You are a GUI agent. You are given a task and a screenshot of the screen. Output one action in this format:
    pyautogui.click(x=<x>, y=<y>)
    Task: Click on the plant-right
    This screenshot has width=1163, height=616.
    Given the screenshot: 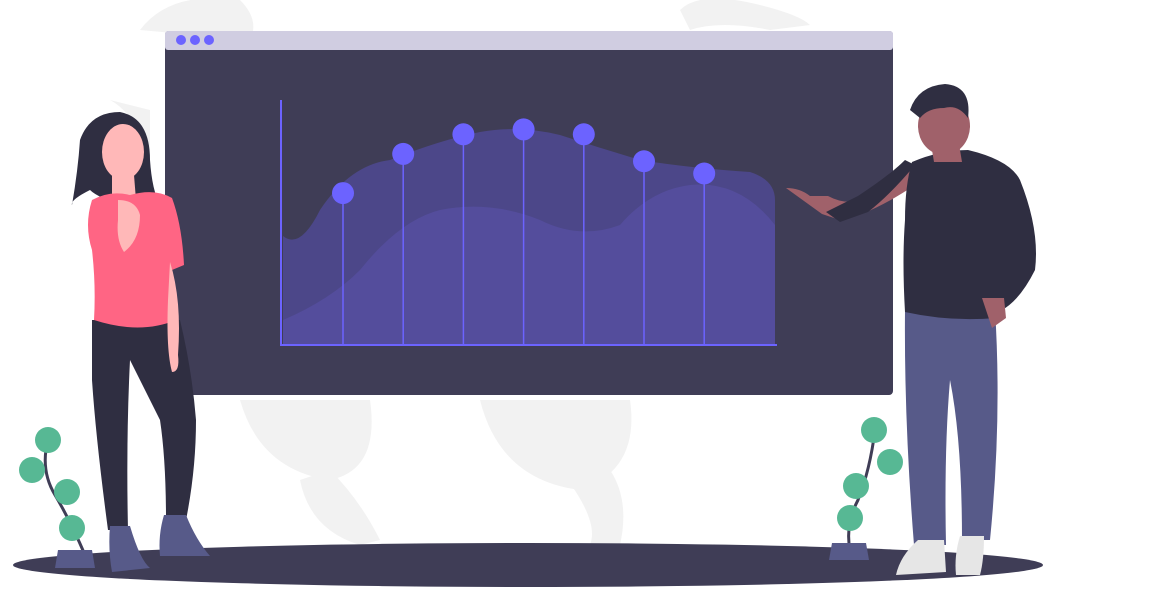 What is the action you would take?
    pyautogui.click(x=866, y=488)
    